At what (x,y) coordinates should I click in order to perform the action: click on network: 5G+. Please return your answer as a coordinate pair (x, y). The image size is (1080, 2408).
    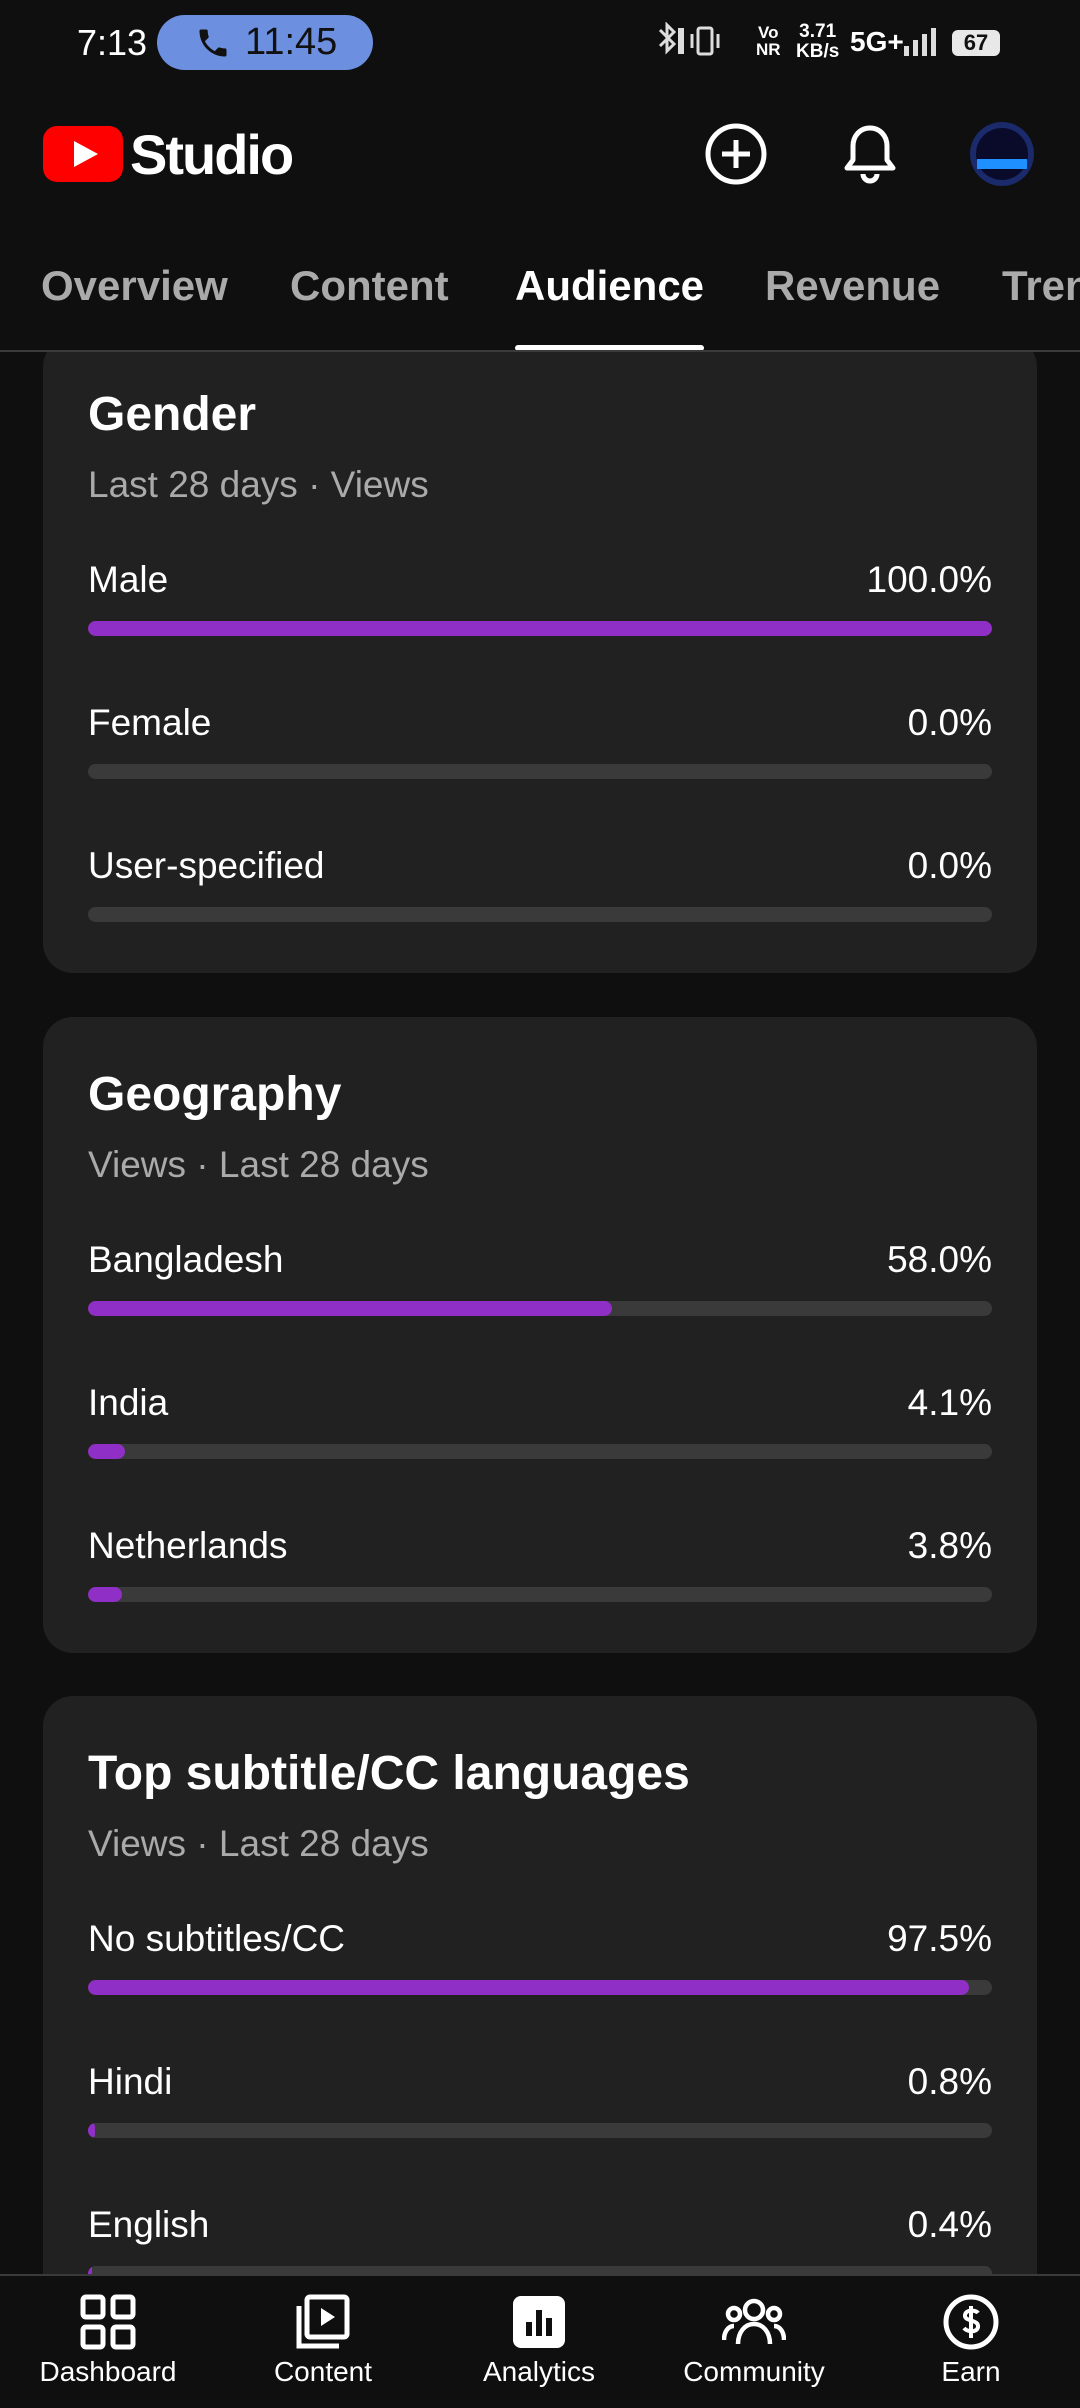
    Looking at the image, I should click on (877, 41).